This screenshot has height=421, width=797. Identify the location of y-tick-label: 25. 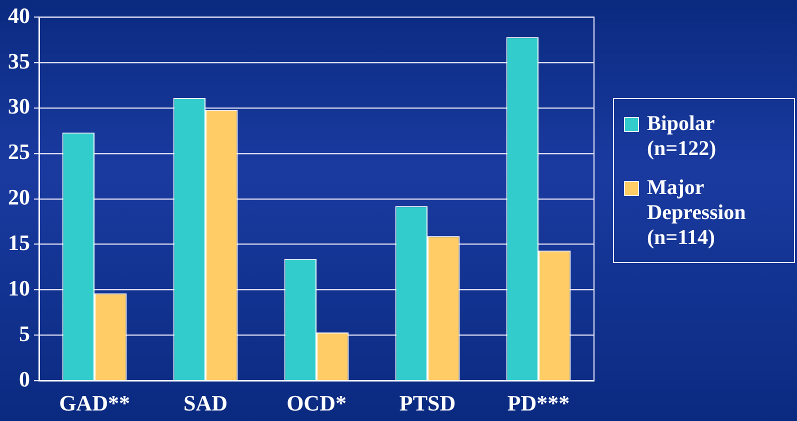
(19, 151).